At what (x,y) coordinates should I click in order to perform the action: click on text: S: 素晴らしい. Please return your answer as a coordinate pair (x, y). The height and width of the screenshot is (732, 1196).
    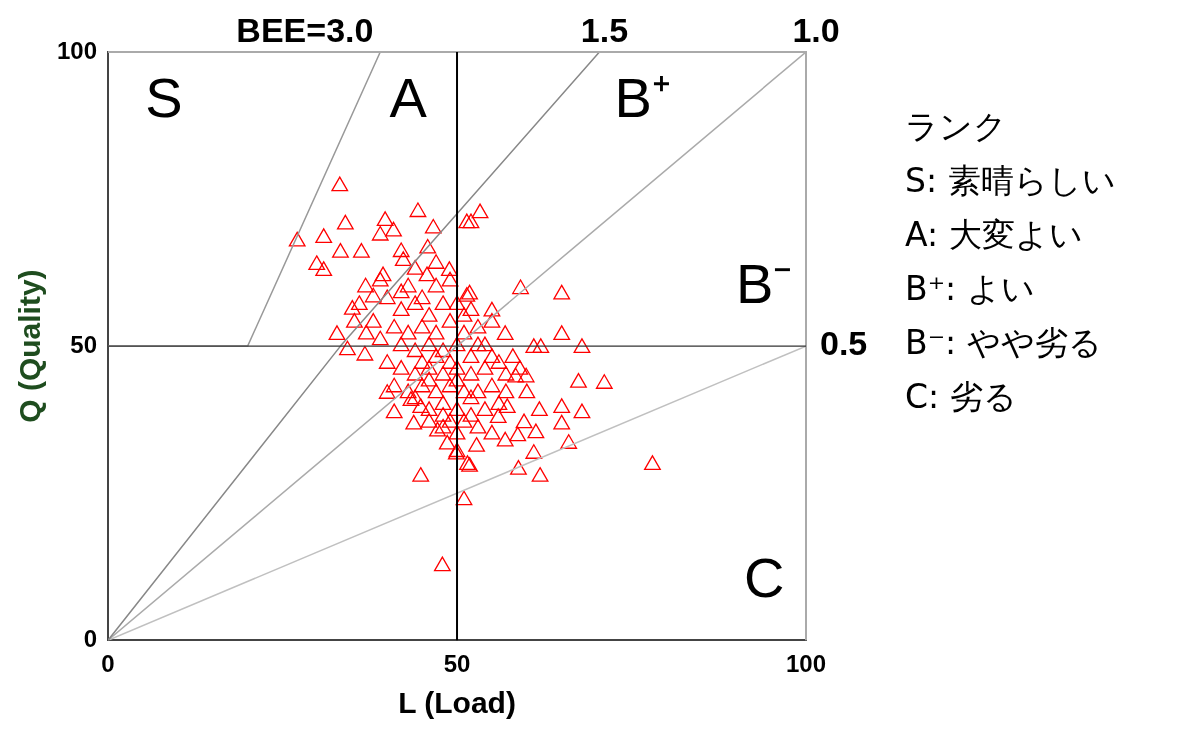
    Looking at the image, I should click on (1010, 181).